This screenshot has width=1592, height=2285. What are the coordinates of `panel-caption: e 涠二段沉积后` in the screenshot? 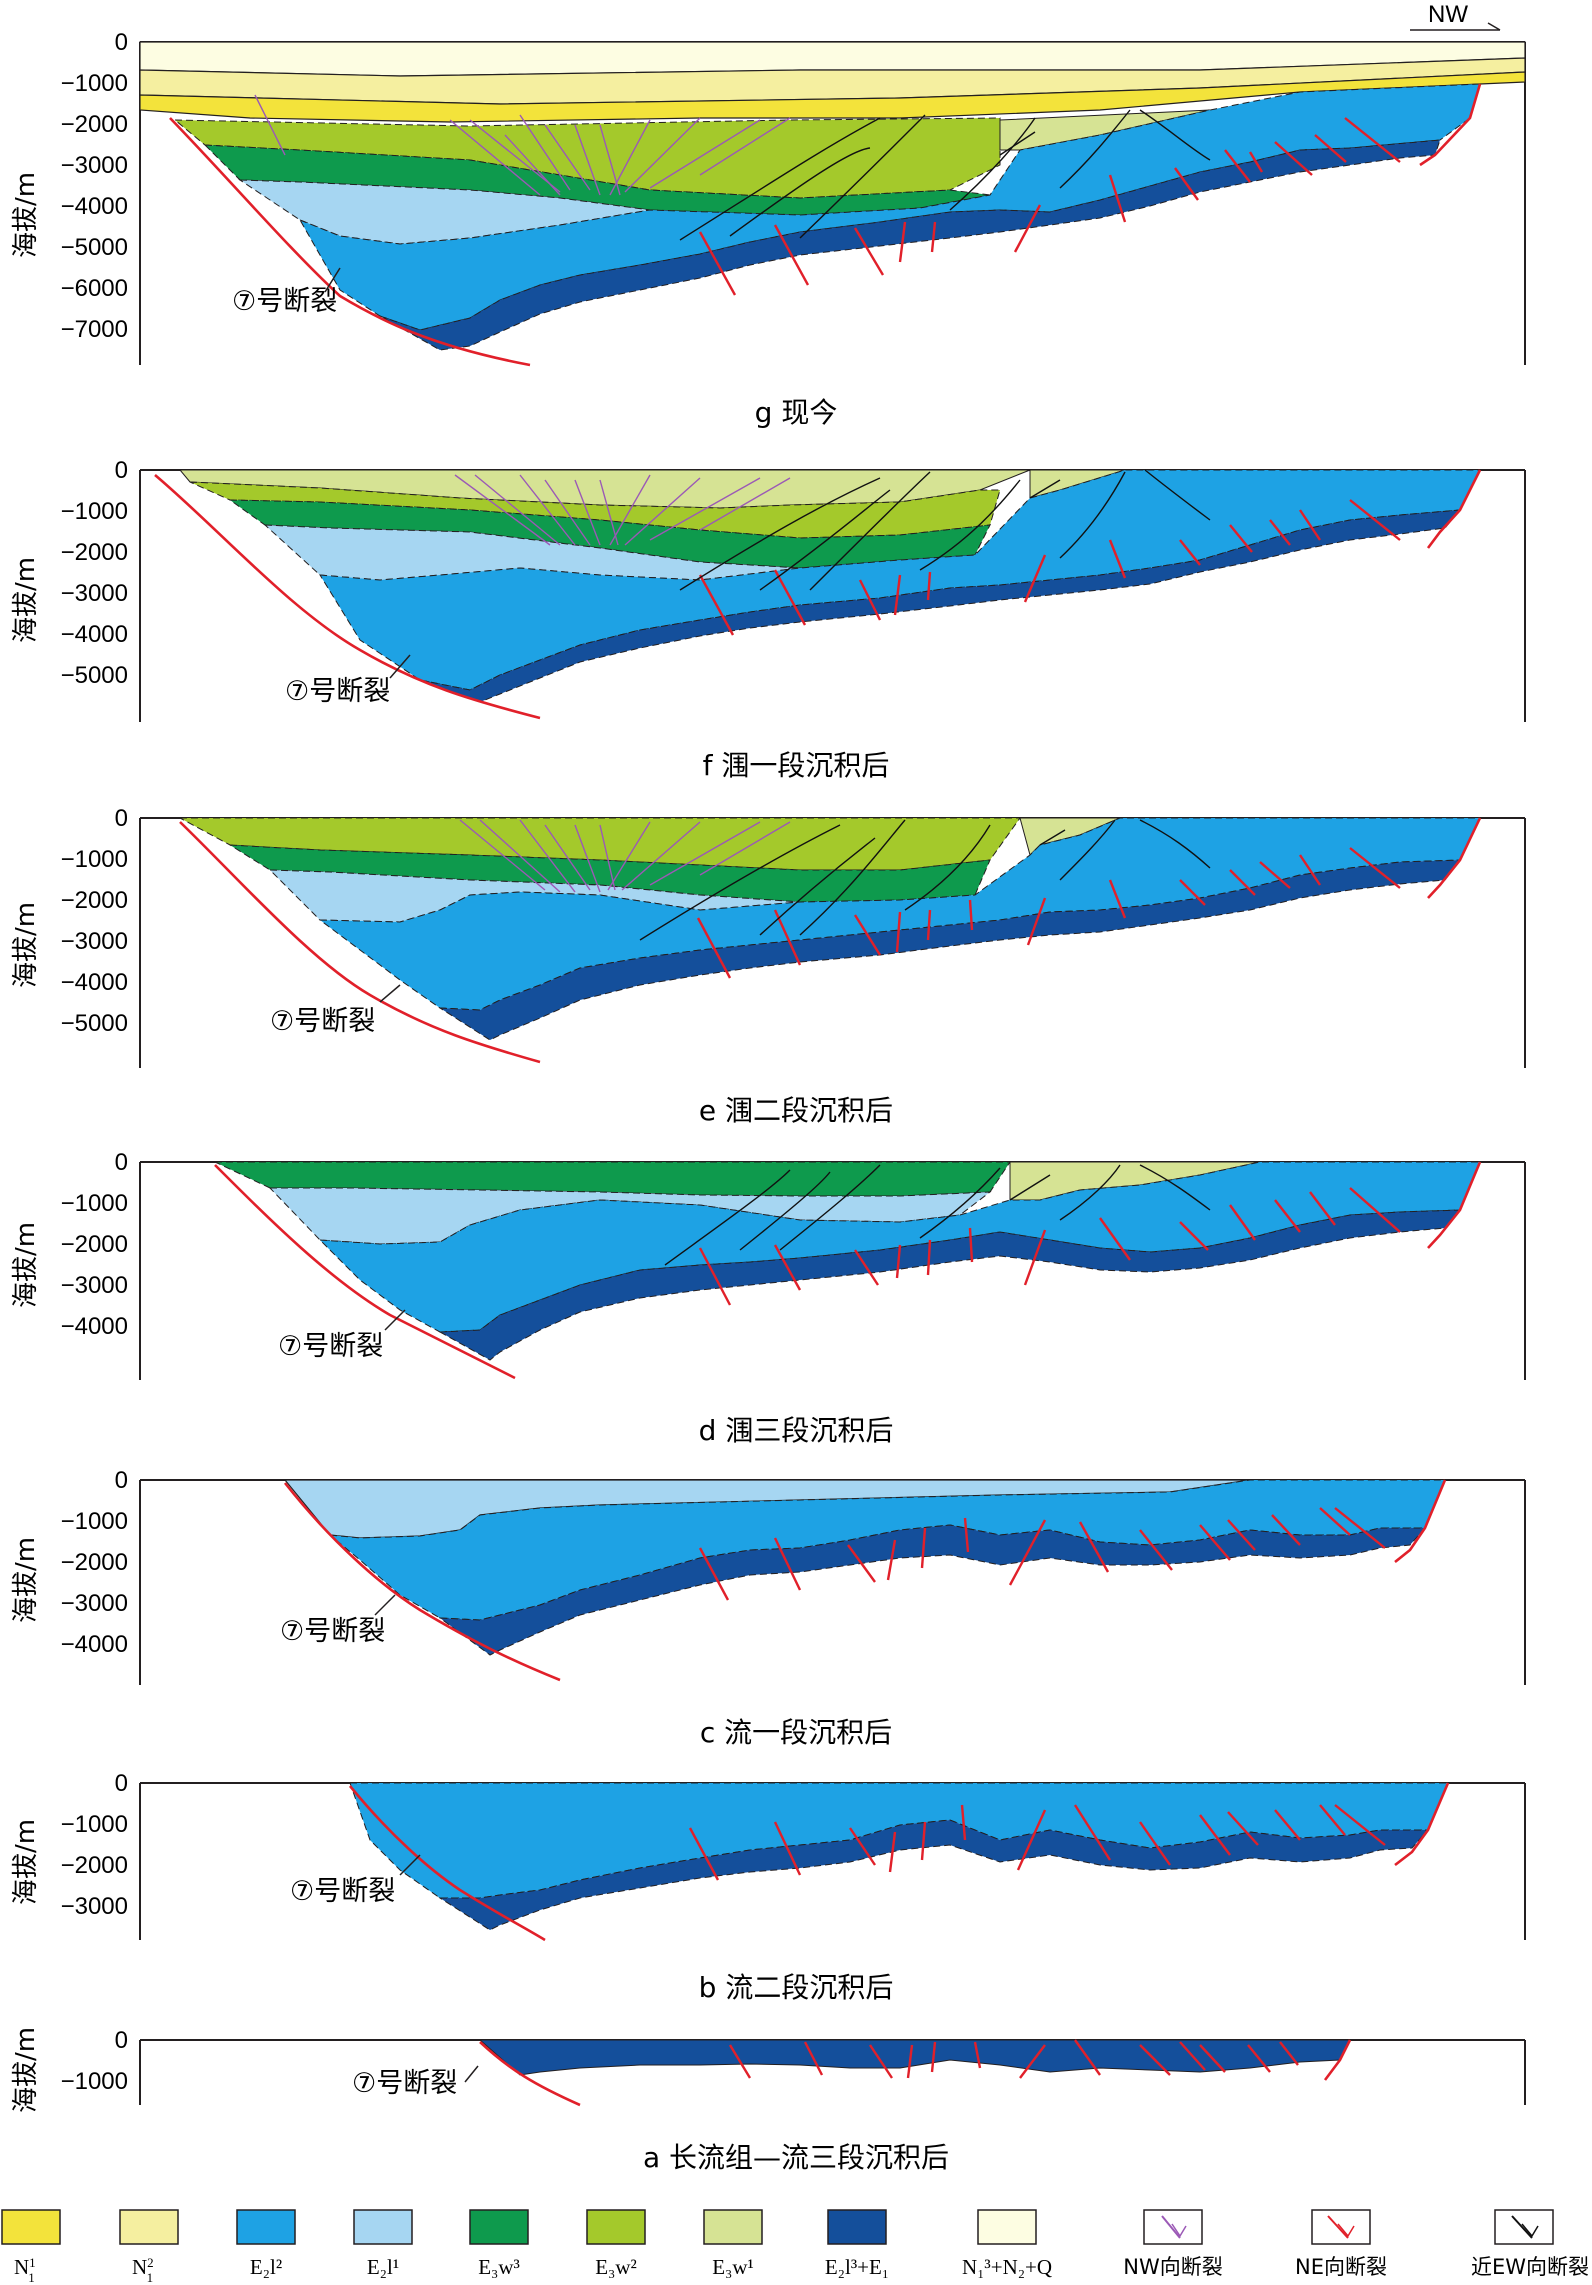 It's located at (796, 1110).